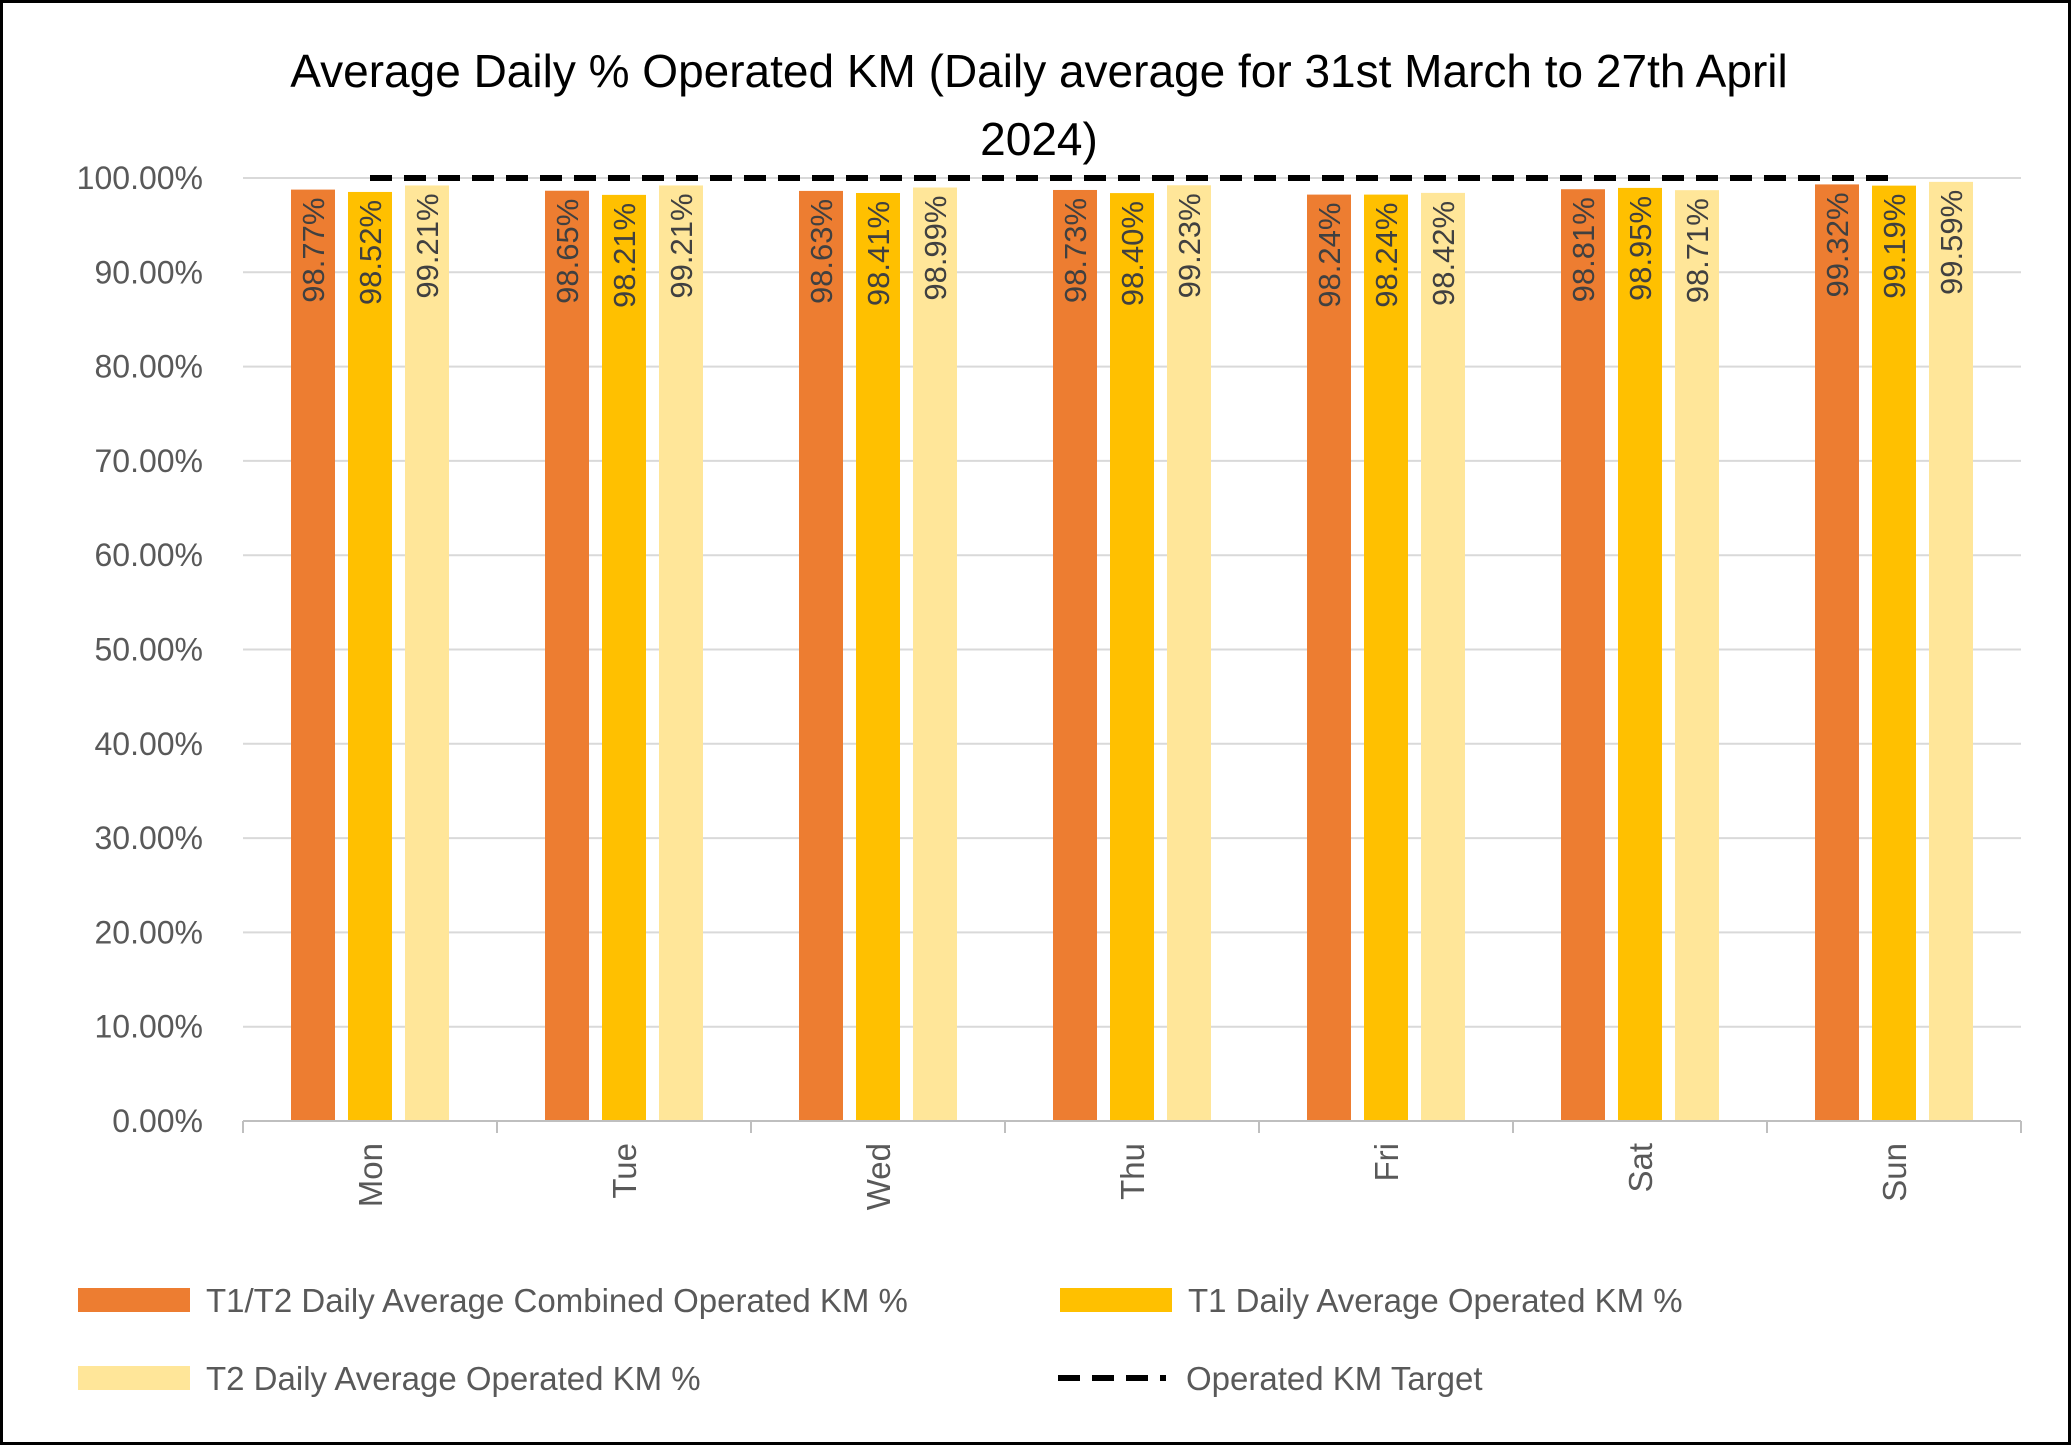  I want to click on data-label: 98.95%, so click(1640, 248).